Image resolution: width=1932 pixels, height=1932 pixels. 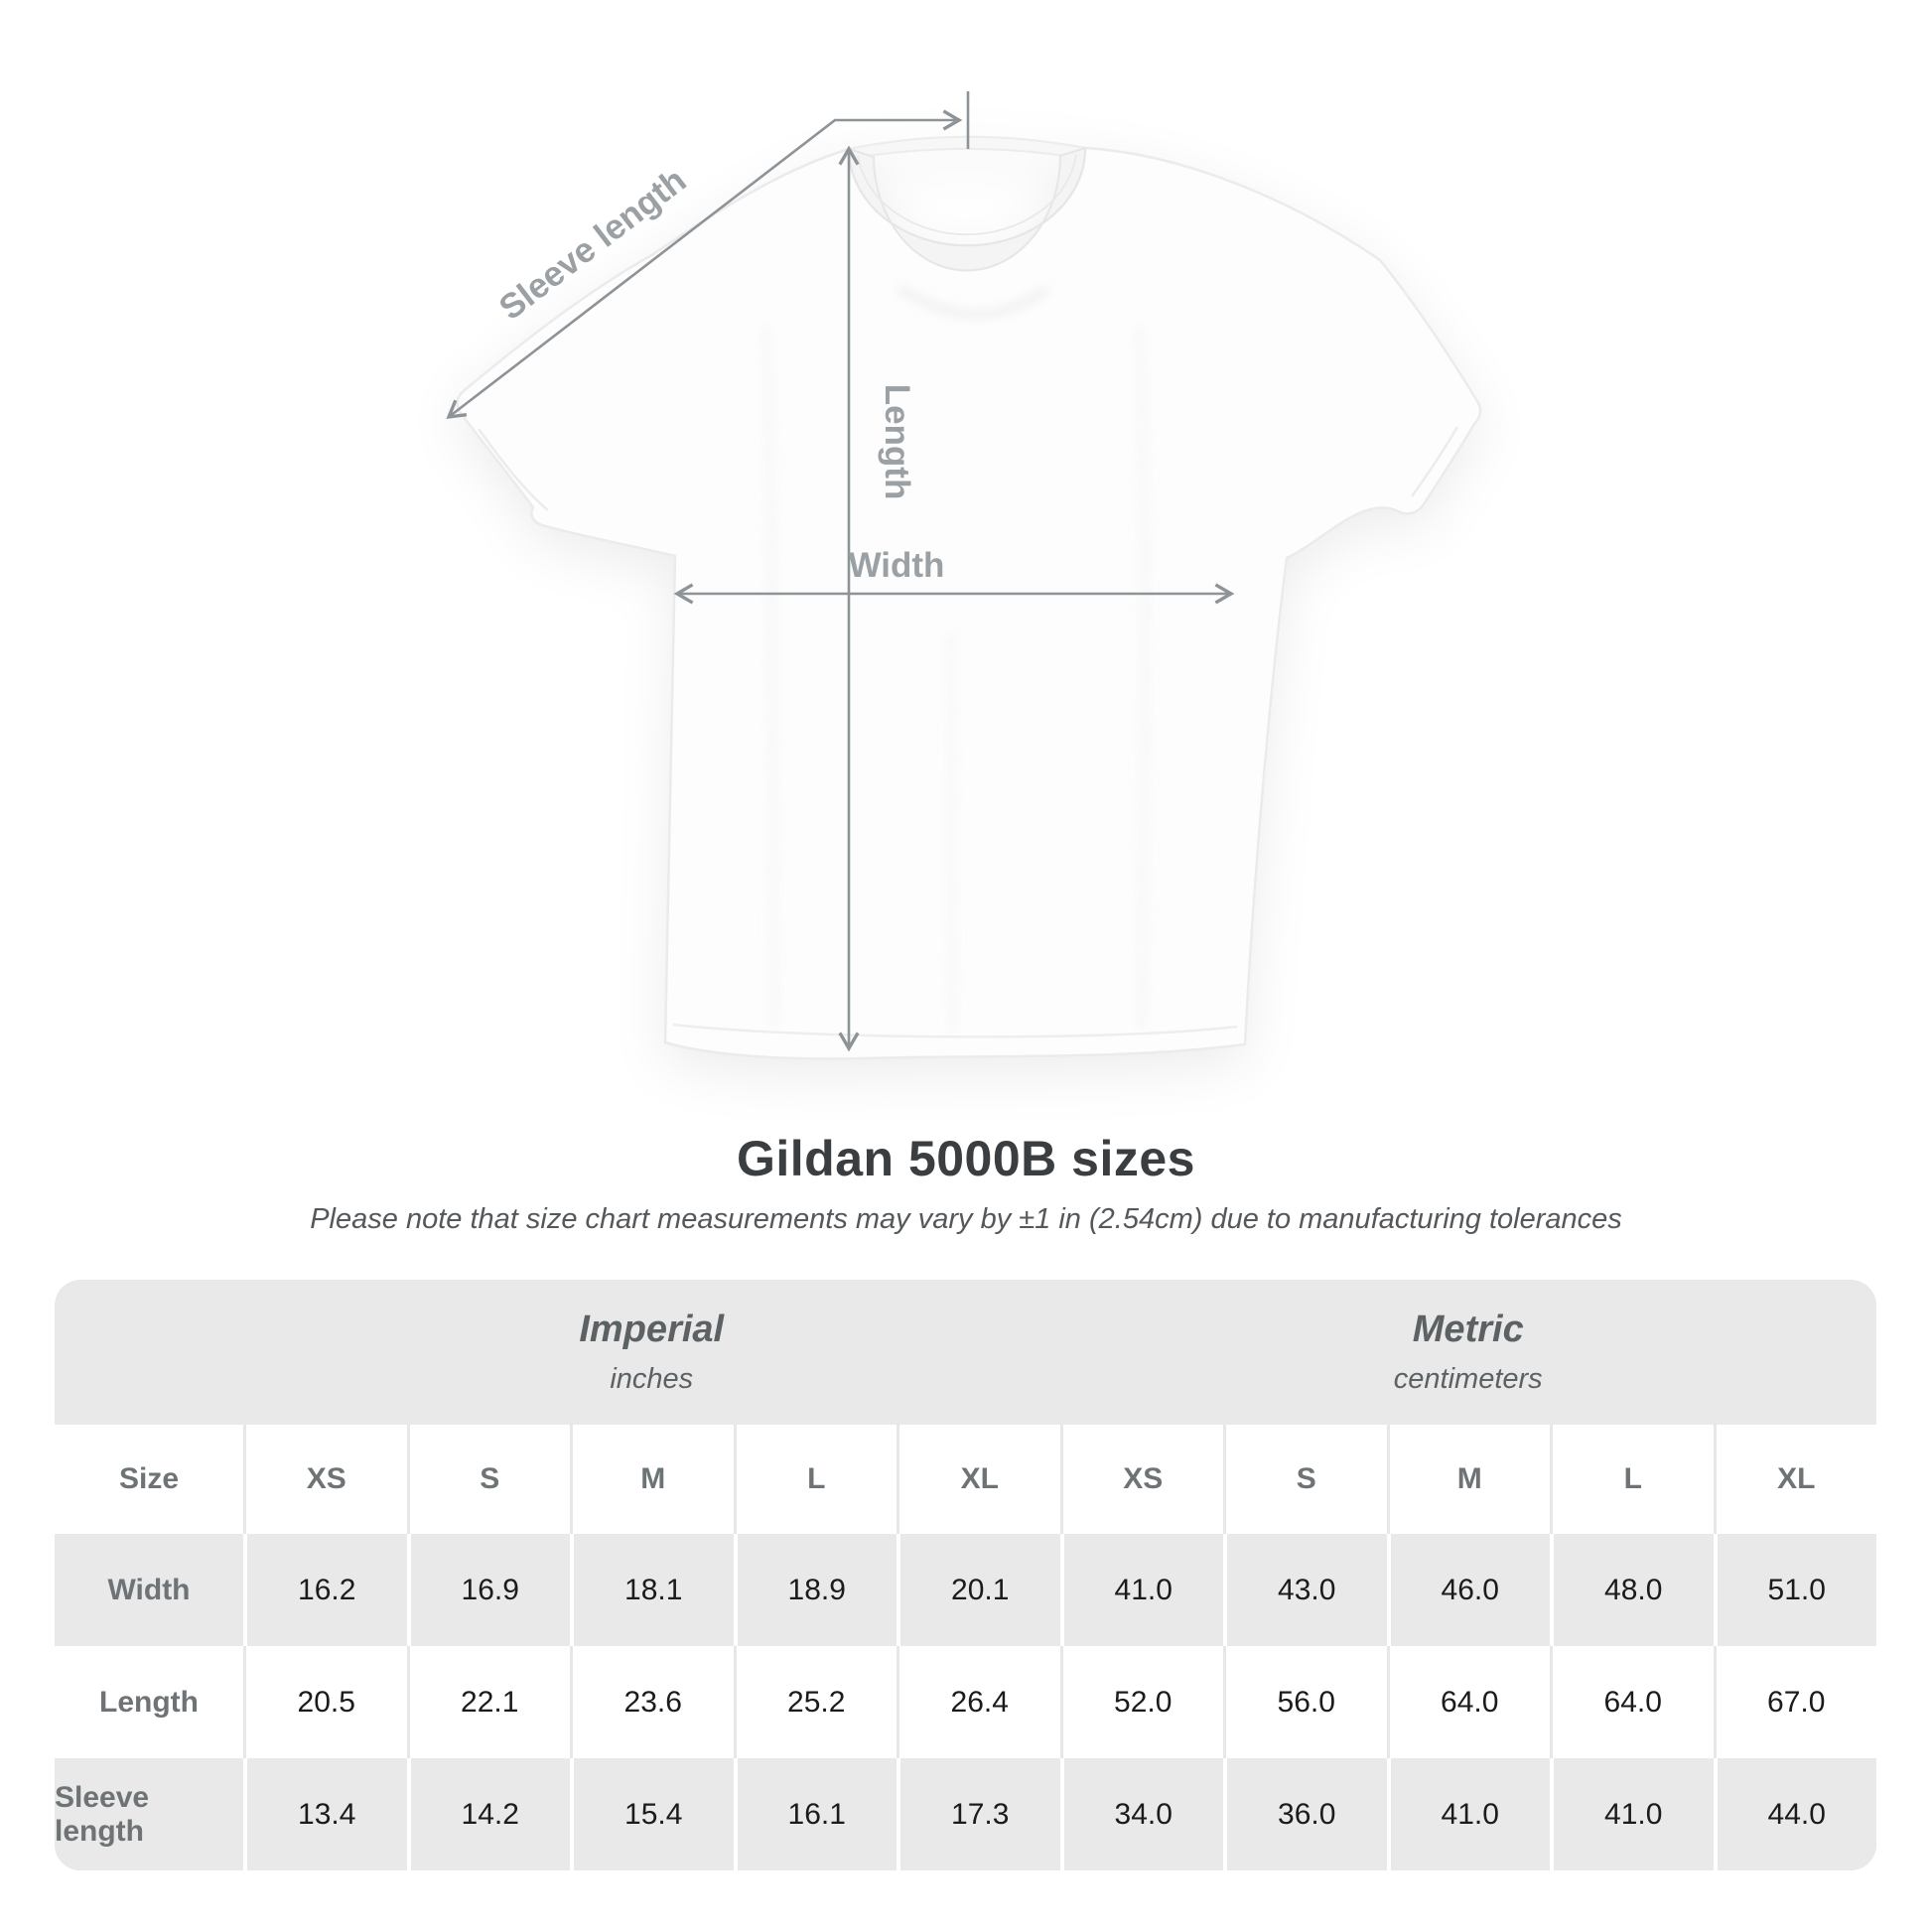 I want to click on width-label: Width, so click(x=897, y=565).